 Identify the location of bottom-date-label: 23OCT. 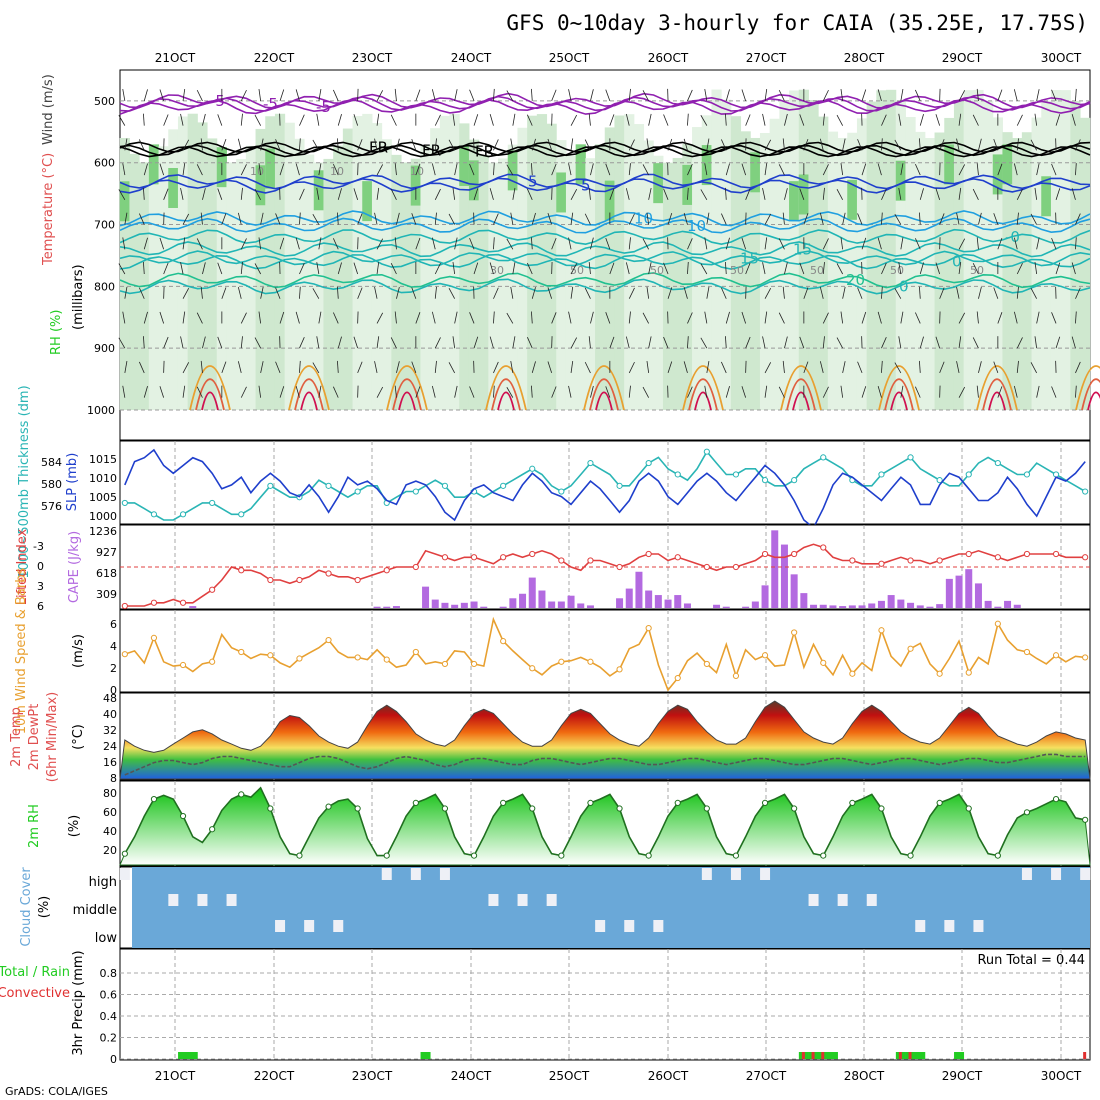
(372, 1076).